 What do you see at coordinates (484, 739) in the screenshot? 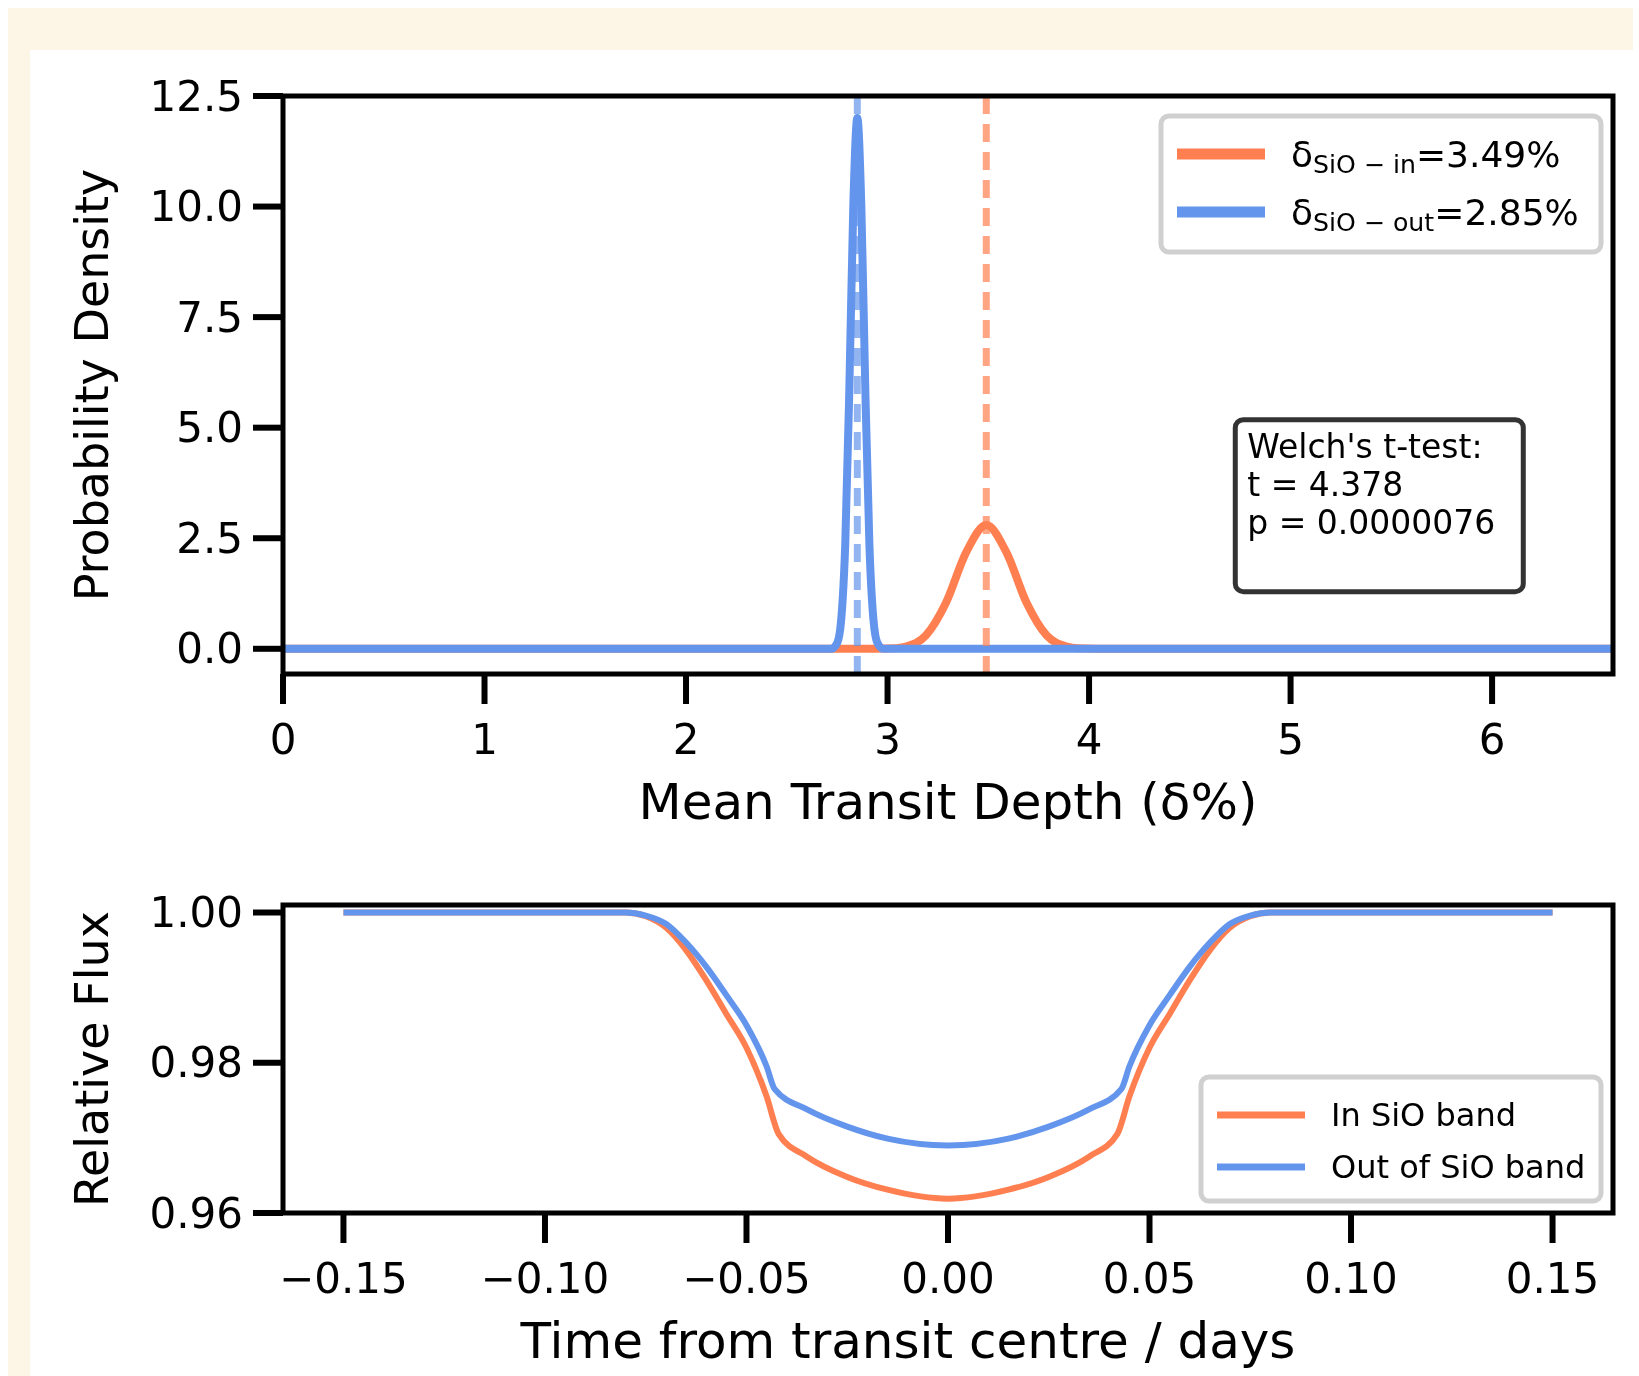
I see `x-tick-label: 1` at bounding box center [484, 739].